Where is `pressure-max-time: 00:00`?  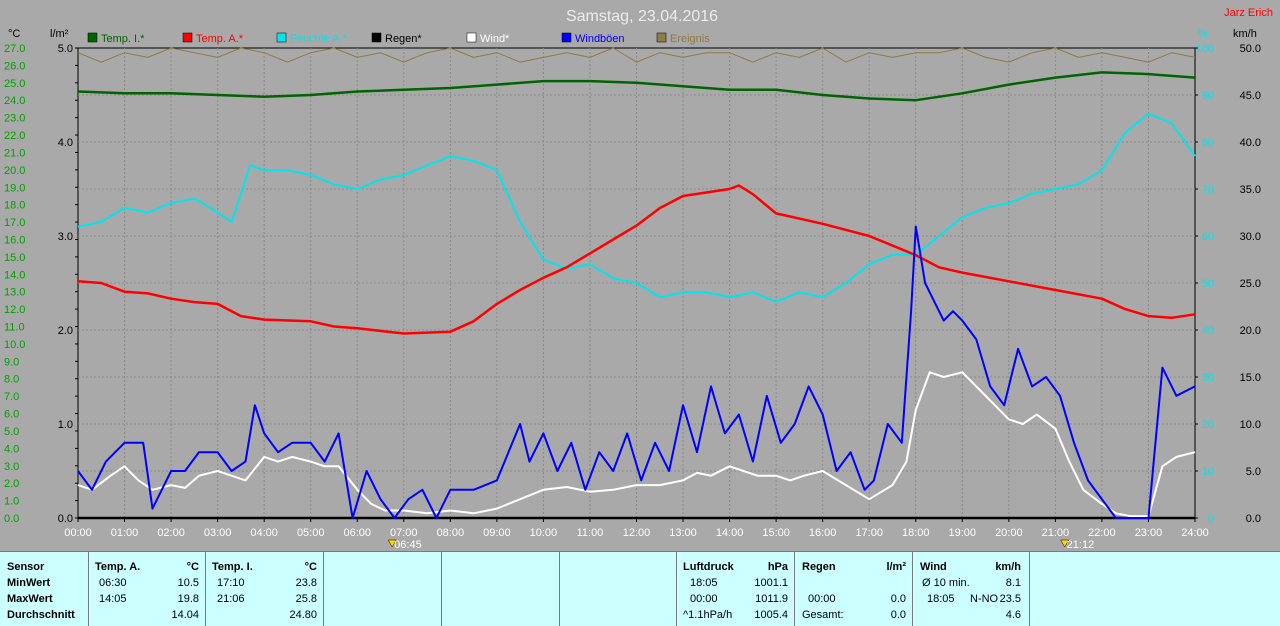 pressure-max-time: 00:00 is located at coordinates (704, 599).